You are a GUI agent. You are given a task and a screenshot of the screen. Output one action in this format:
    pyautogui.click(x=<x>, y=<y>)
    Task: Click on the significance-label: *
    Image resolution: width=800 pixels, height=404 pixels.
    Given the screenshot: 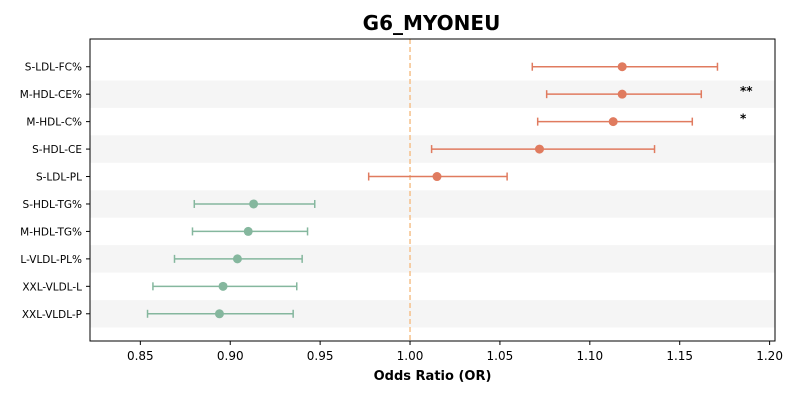 What is the action you would take?
    pyautogui.click(x=743, y=119)
    